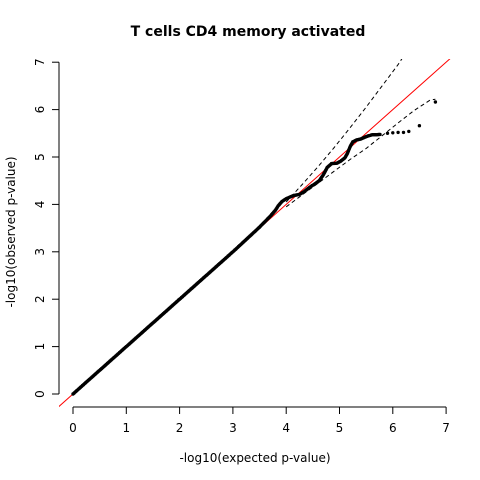 The width and height of the screenshot is (480, 480). What do you see at coordinates (126, 428) in the screenshot?
I see `x-tick-label: 1` at bounding box center [126, 428].